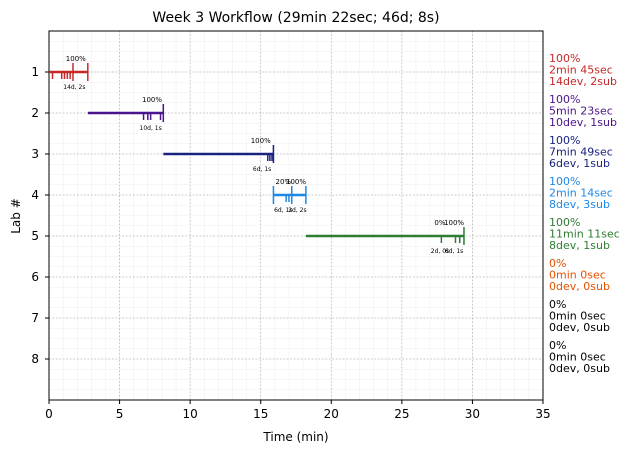 The image size is (630, 453). I want to click on lab-3-summary-line: 7min 49sec, so click(581, 152).